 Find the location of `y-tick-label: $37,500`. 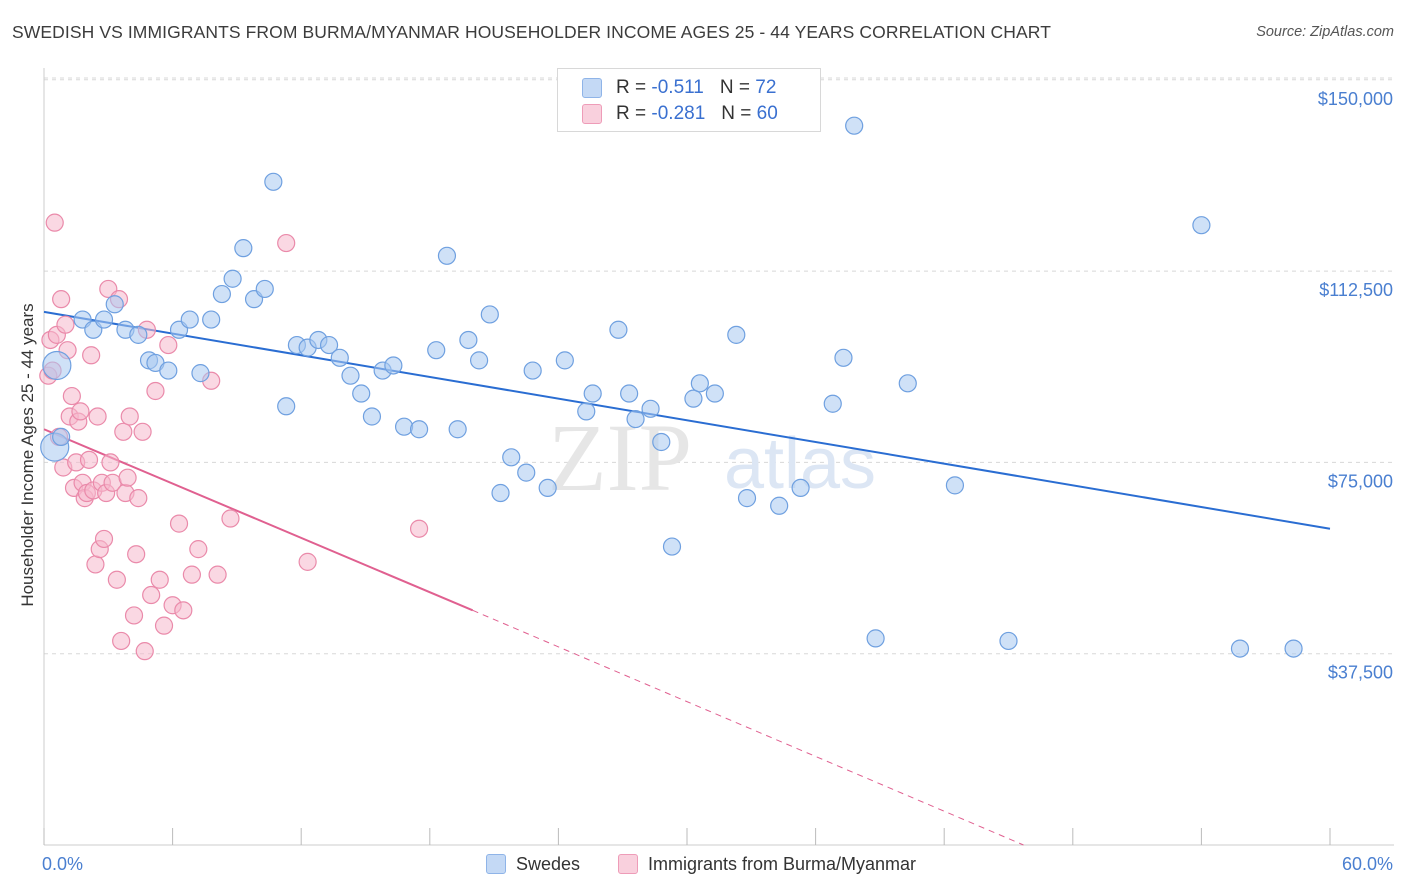

y-tick-label: $37,500 is located at coordinates (1360, 673).